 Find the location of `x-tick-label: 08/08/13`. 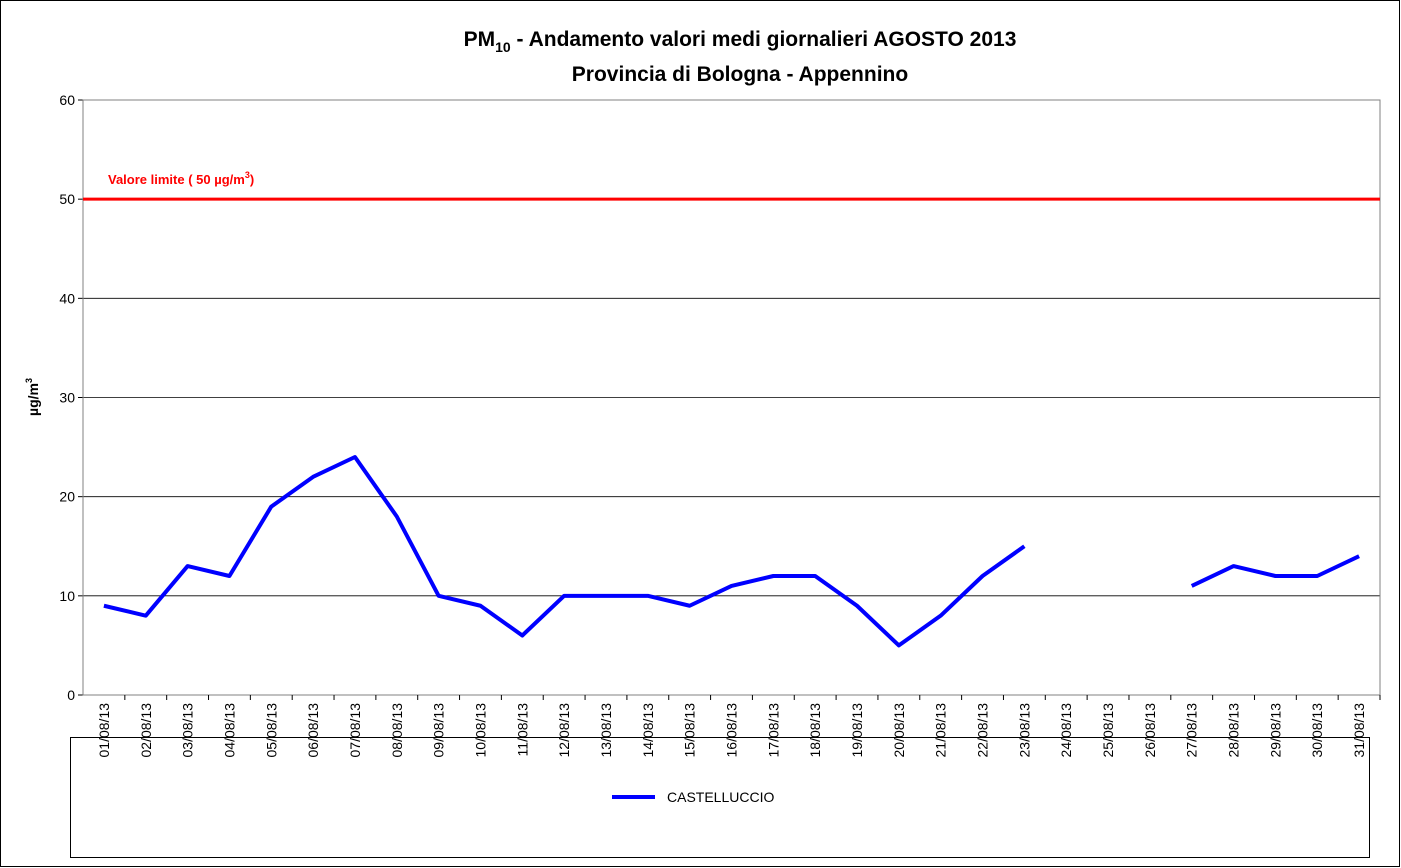

x-tick-label: 08/08/13 is located at coordinates (397, 730).